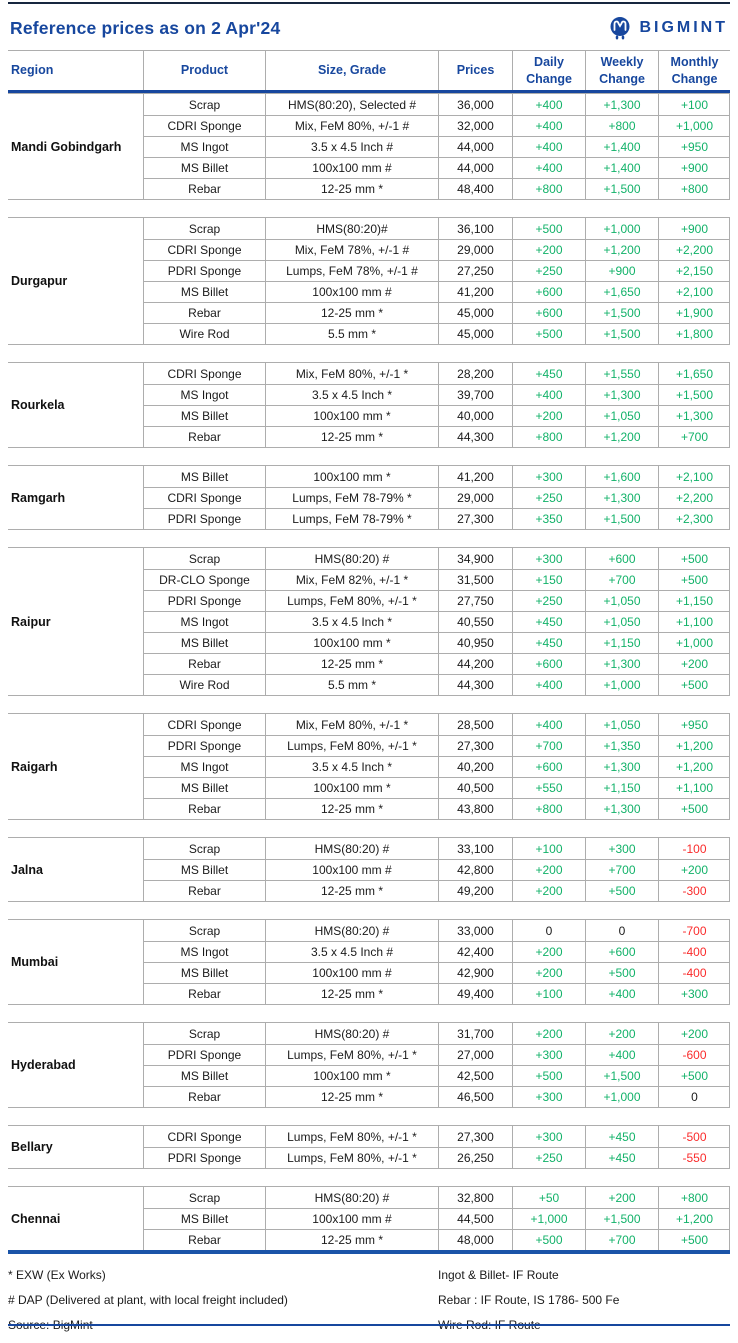  Describe the element at coordinates (351, 684) in the screenshot. I see `size-grade-cell: 5.5 mm *` at that location.